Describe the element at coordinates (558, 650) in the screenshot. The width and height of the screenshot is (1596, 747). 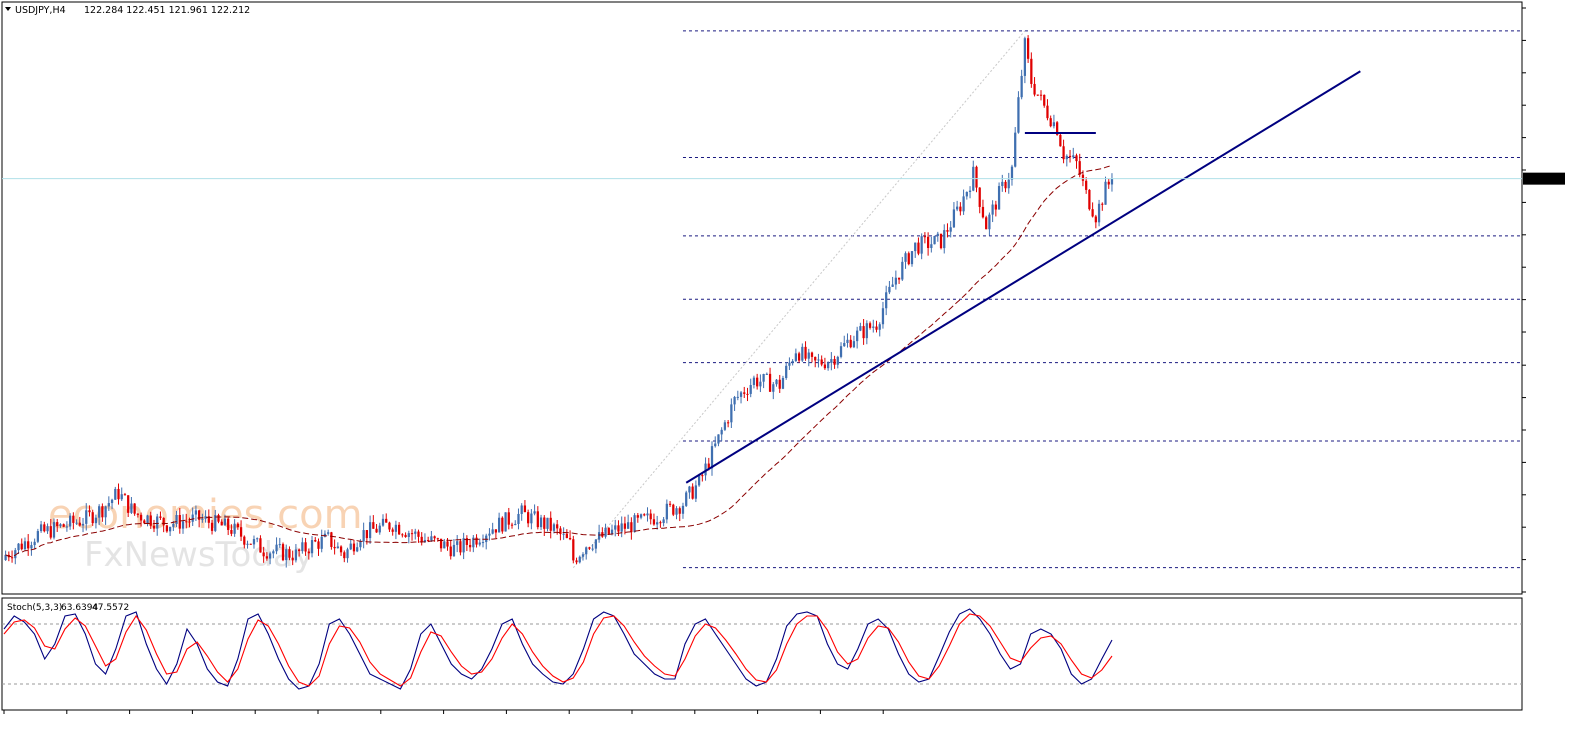
I see `stoch-signal-line` at that location.